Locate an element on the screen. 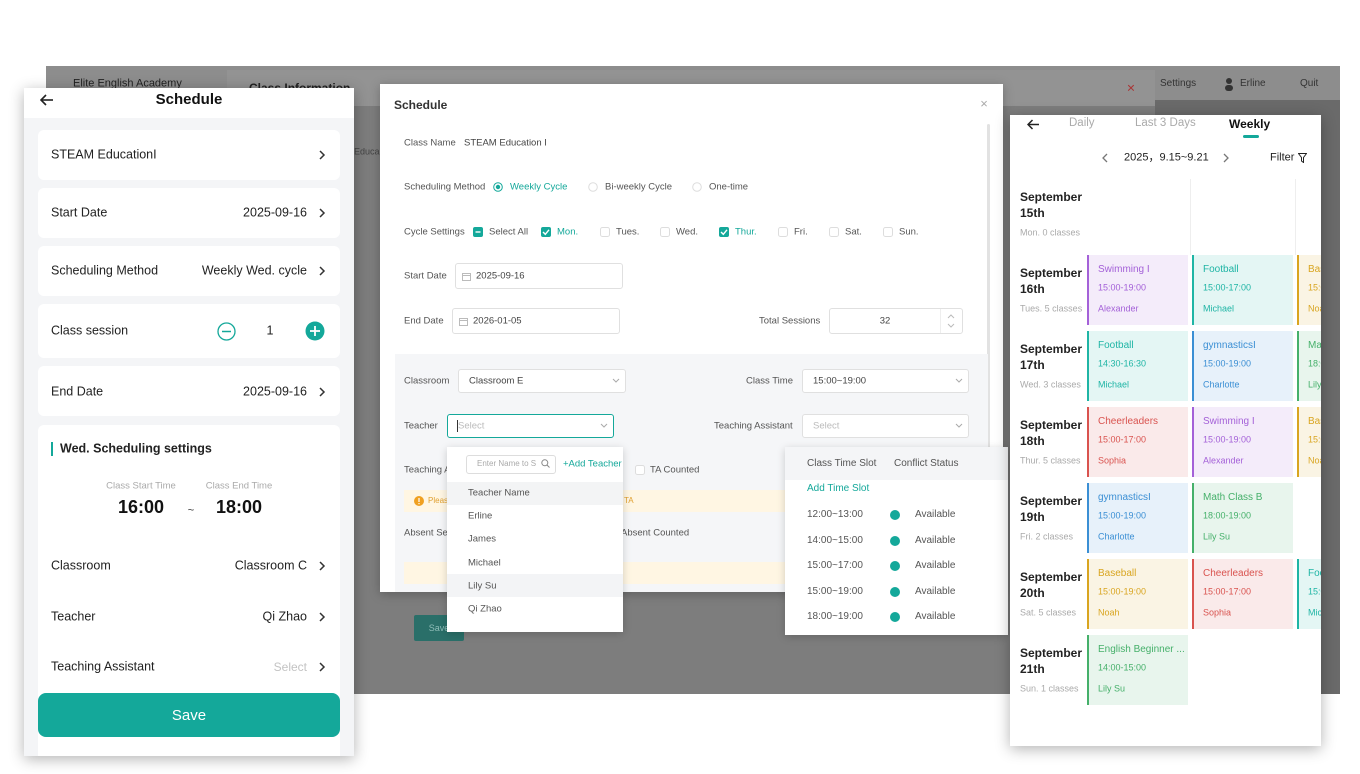  save-button: Save is located at coordinates (189, 715).